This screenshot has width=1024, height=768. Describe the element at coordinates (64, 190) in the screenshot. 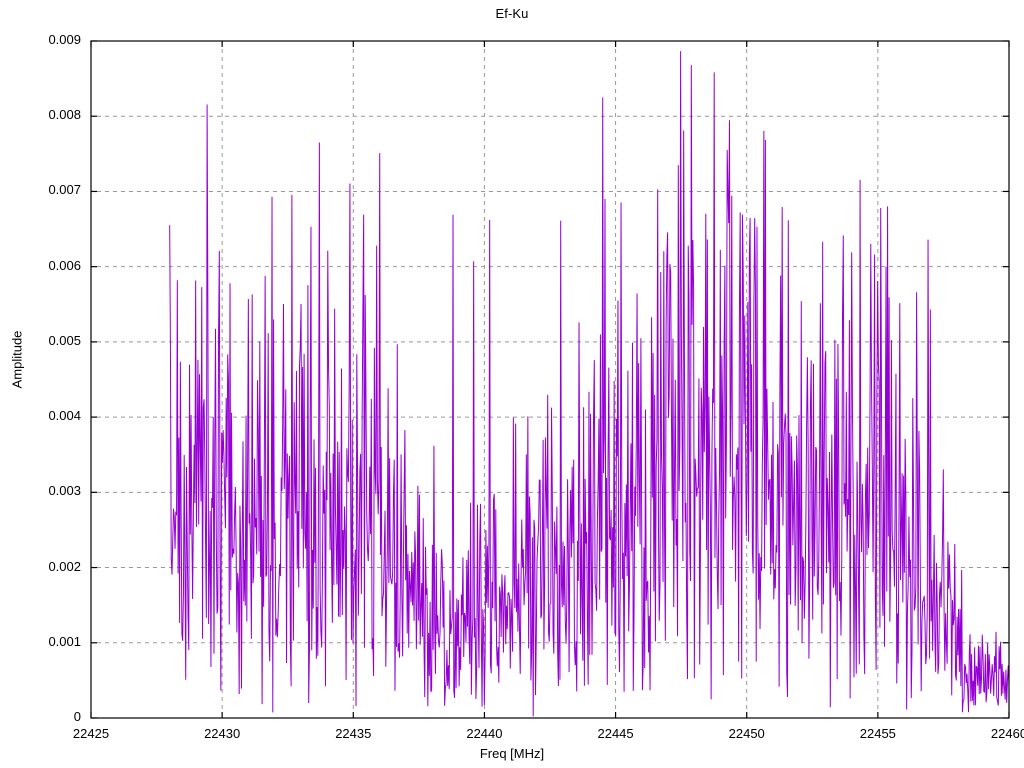

I see `y-tick-label: 0.007` at that location.